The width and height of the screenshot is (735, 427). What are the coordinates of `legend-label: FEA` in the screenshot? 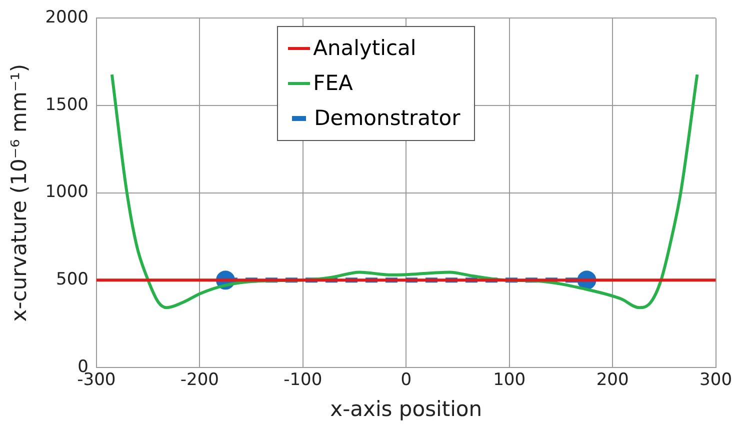 It's located at (333, 84).